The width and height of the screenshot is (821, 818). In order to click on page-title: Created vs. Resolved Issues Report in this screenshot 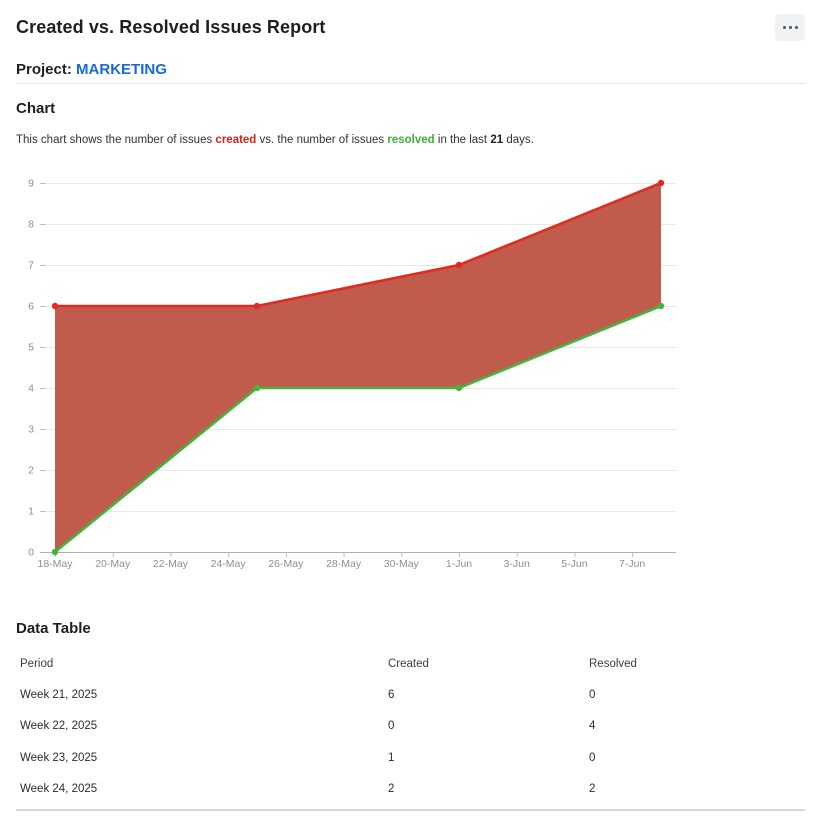, I will do `click(171, 27)`.